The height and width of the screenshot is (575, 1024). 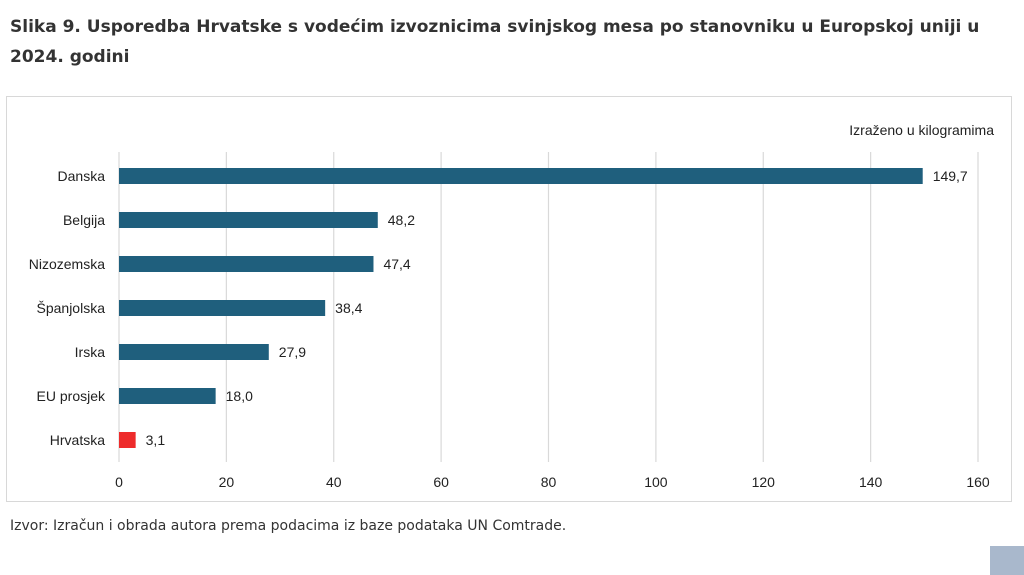 I want to click on x-tick-label: 60, so click(x=441, y=482).